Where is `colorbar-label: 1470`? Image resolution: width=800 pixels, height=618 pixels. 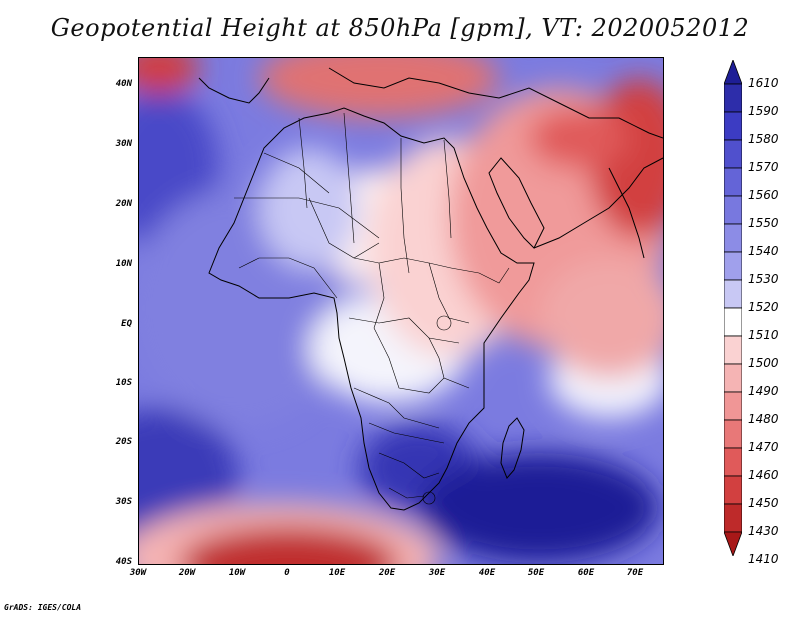
colorbar-label: 1470 is located at coordinates (763, 447).